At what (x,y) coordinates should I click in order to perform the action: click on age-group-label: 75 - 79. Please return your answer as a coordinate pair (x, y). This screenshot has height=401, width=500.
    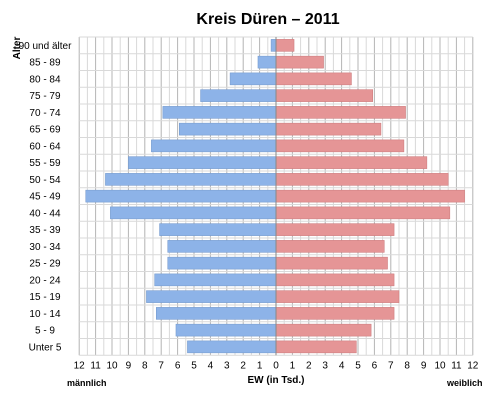
    Looking at the image, I should click on (45, 96).